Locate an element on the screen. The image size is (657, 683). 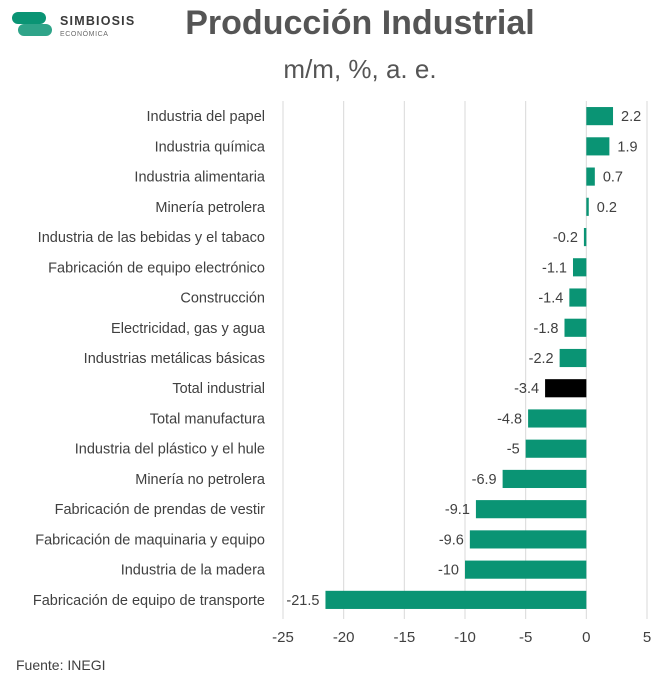
logo-shape-front is located at coordinates (35, 30).